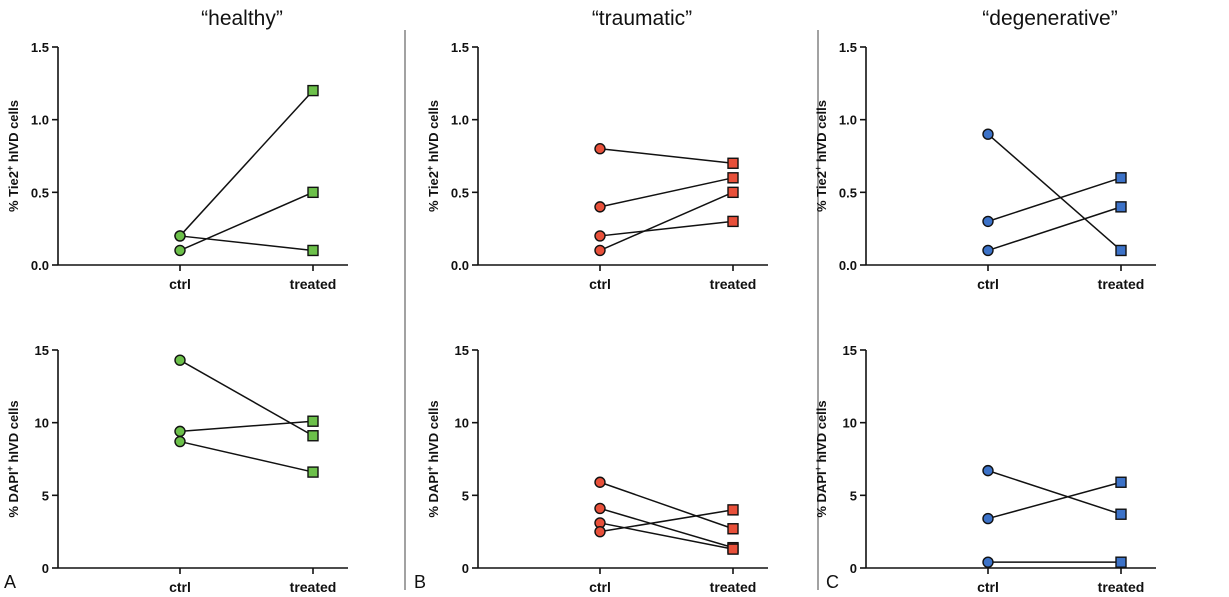 The width and height of the screenshot is (1229, 597). I want to click on panel-letter-b: B, so click(420, 582).